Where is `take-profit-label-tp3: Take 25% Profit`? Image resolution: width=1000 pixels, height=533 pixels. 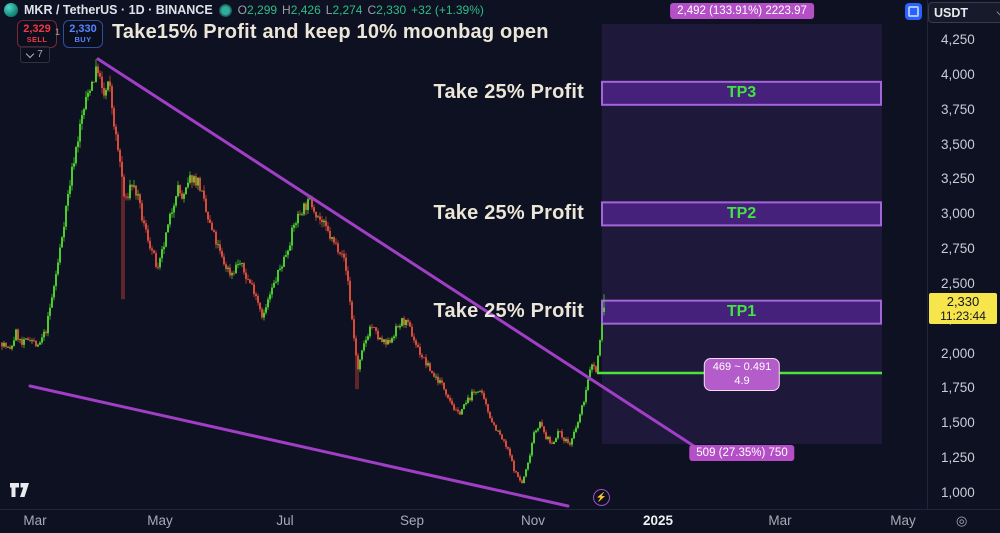 take-profit-label-tp3: Take 25% Profit is located at coordinates (508, 92).